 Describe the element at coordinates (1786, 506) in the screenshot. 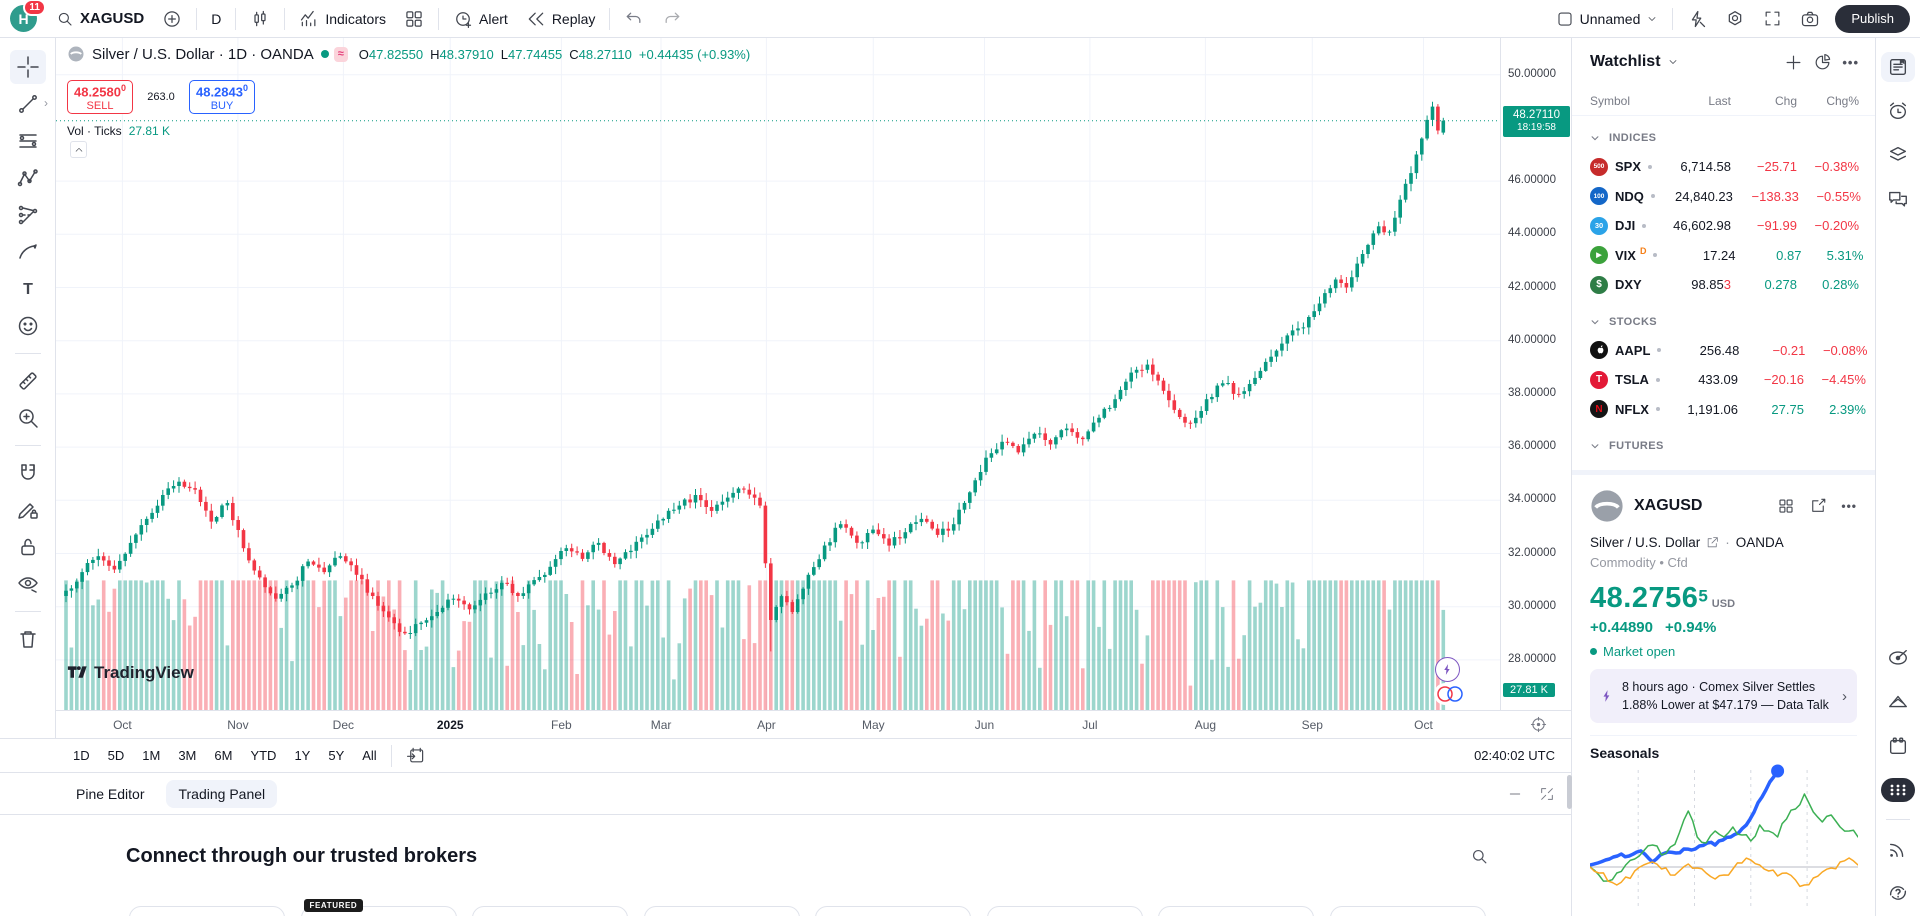

I see `grid-layout-icon` at that location.